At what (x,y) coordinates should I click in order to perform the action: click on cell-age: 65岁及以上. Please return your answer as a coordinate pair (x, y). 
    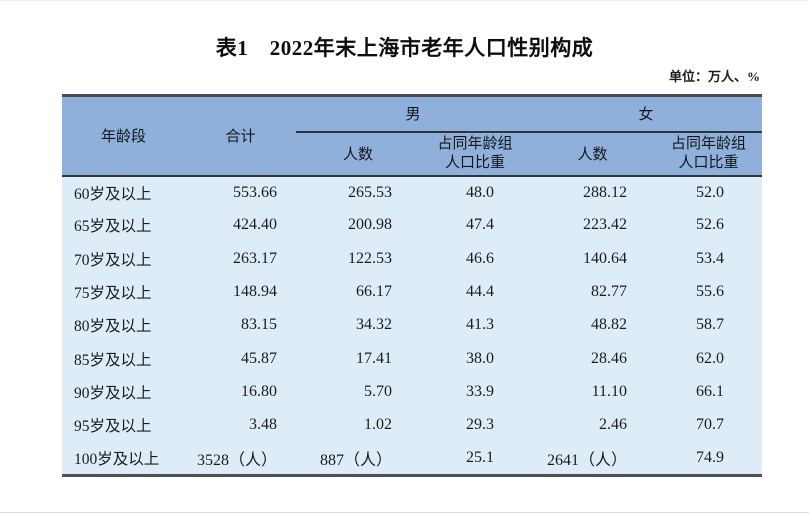
    Looking at the image, I should click on (123, 225).